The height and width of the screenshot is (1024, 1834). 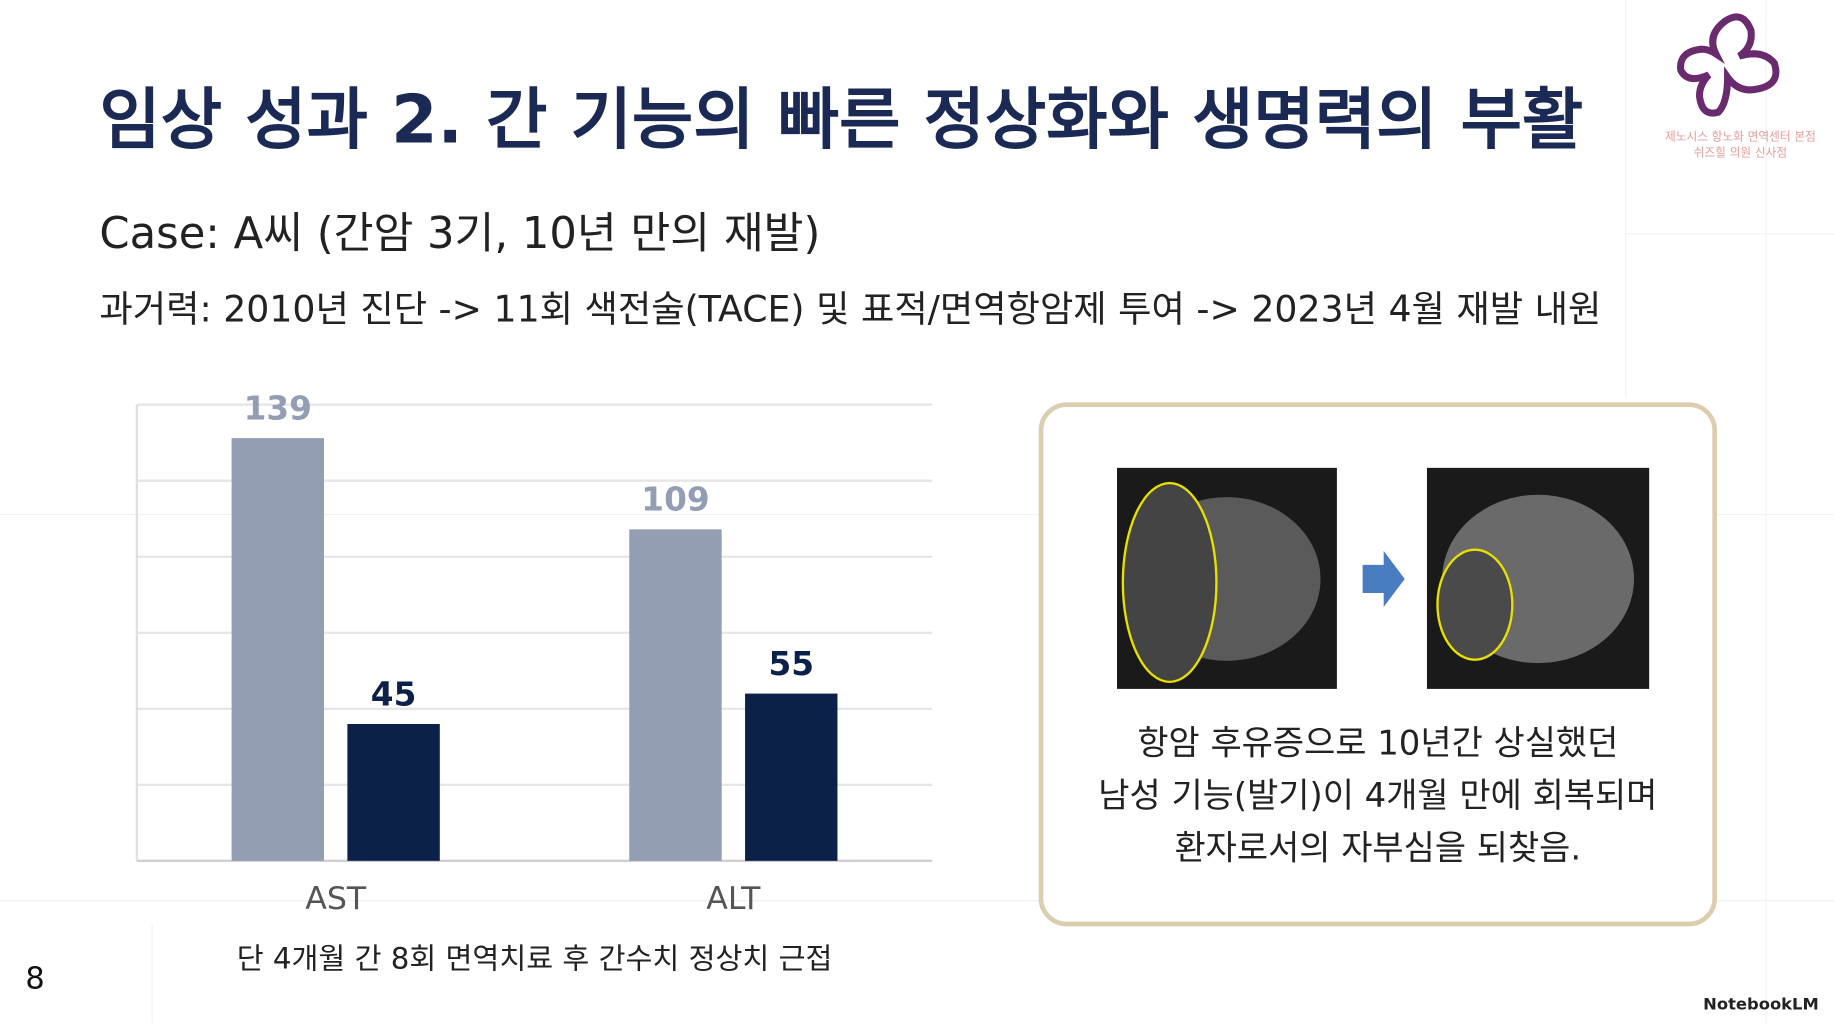 What do you see at coordinates (1740, 153) in the screenshot?
I see `logo-text: 쉬즈힐 의원 신사점` at bounding box center [1740, 153].